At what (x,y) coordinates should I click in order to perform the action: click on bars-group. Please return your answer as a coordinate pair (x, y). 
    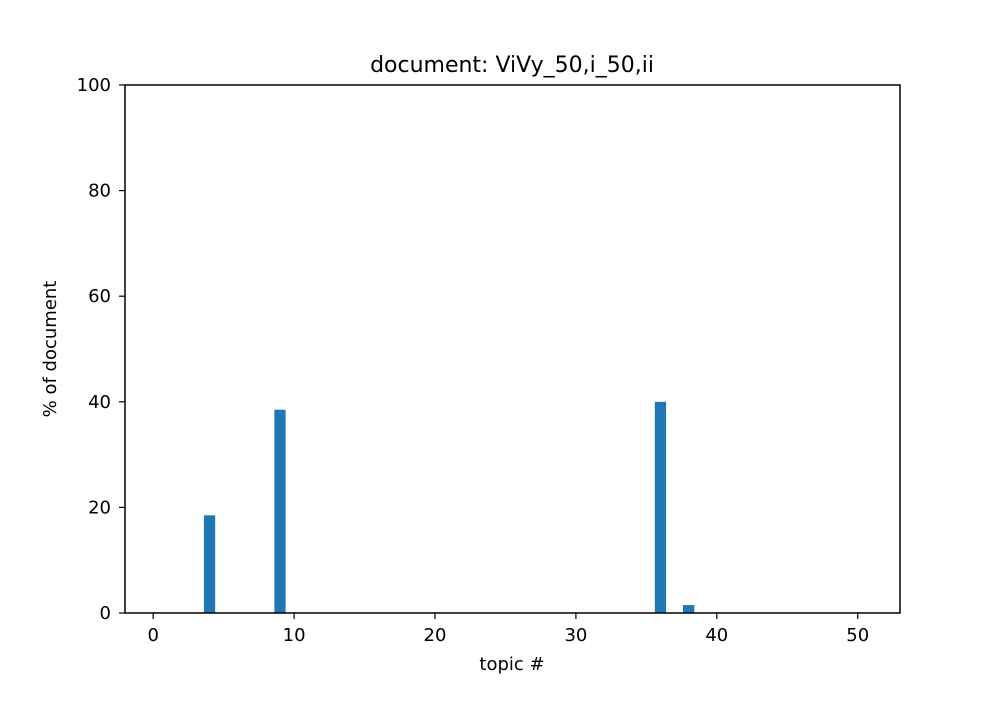
    Looking at the image, I should click on (449, 507).